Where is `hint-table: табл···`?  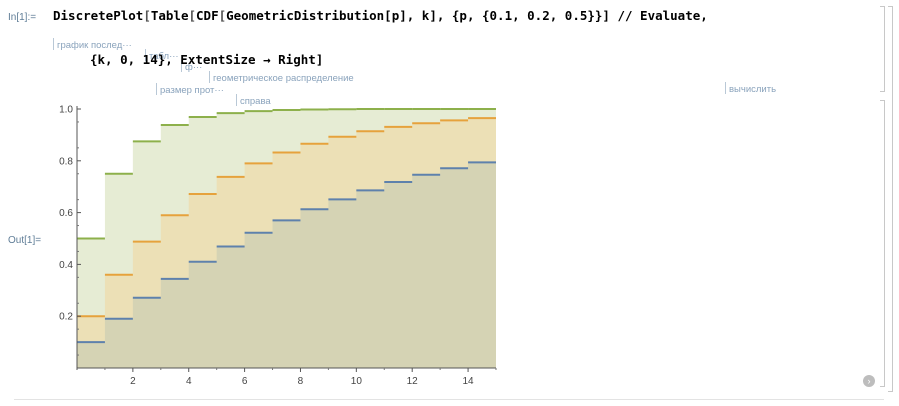 hint-table: табл··· is located at coordinates (162, 55).